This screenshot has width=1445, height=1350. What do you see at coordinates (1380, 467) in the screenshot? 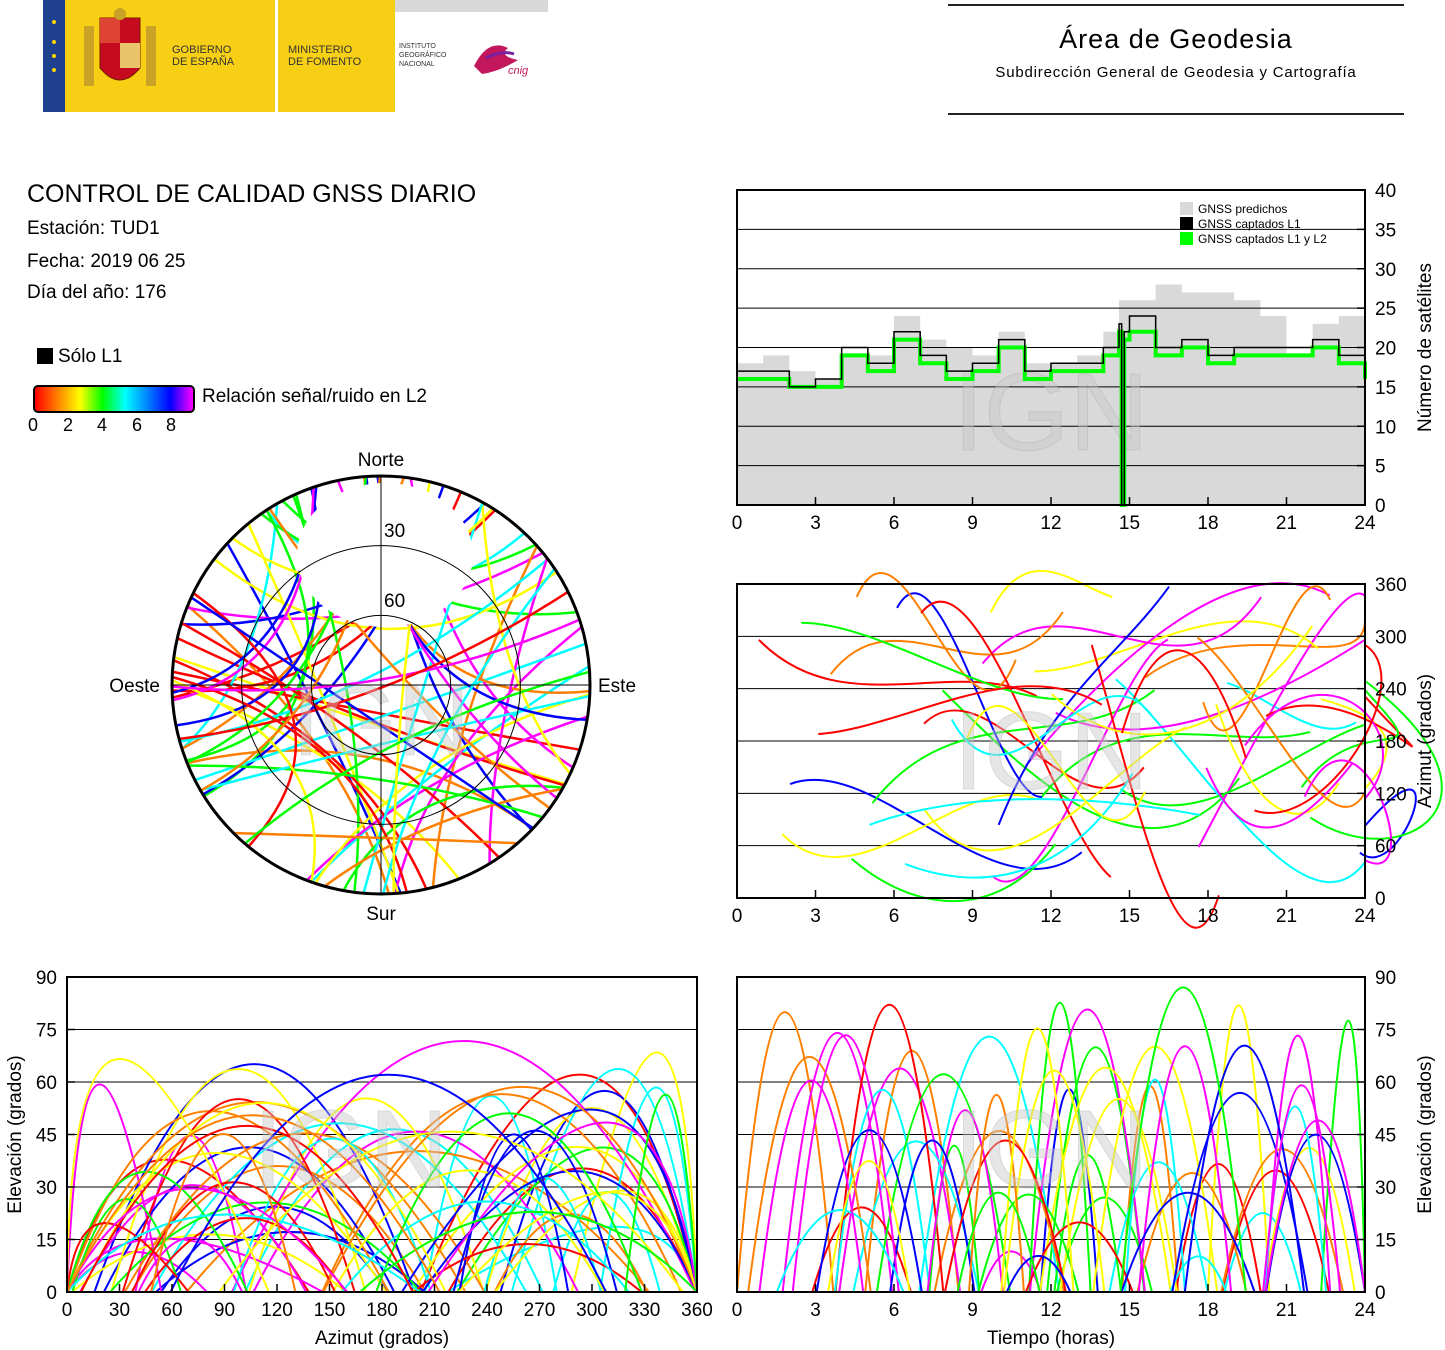
I see `y-tick-label: 5` at bounding box center [1380, 467].